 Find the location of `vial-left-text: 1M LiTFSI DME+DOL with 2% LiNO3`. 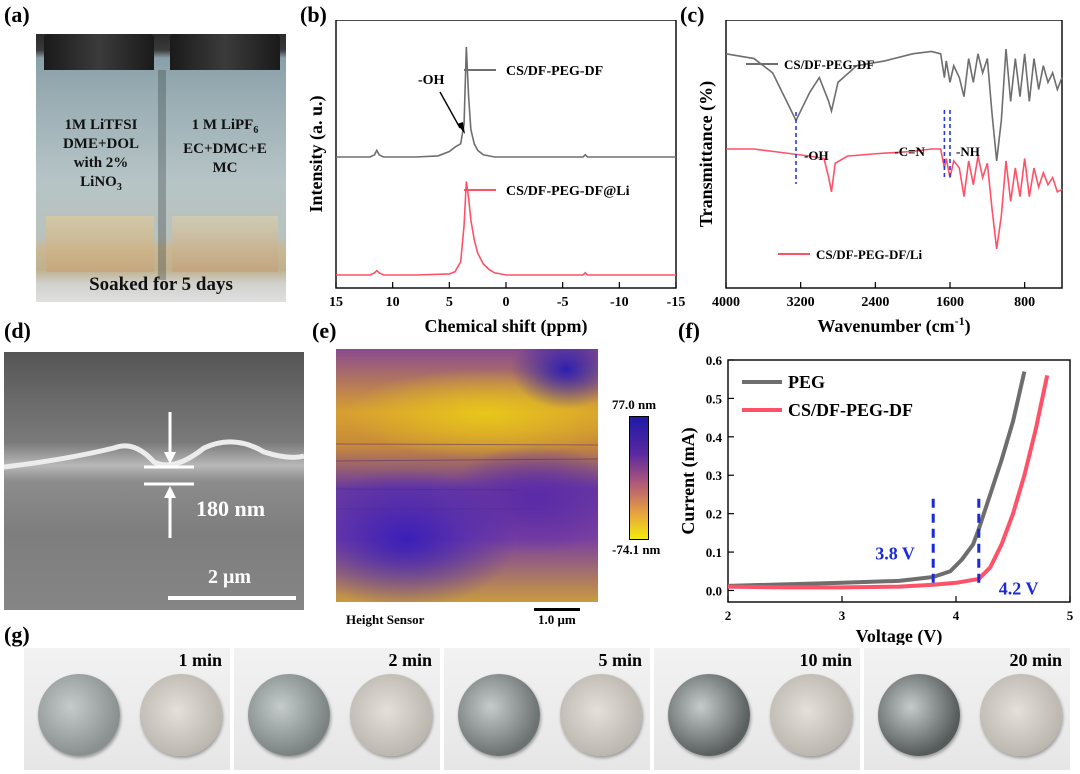

vial-left-text: 1M LiTFSI DME+DOL with 2% LiNO3 is located at coordinates (101, 156).